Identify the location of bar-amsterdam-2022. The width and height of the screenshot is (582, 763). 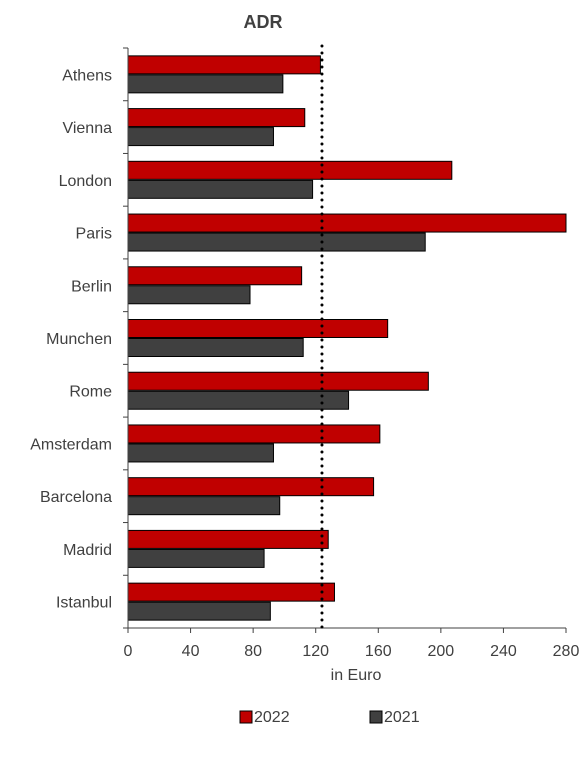
(254, 434).